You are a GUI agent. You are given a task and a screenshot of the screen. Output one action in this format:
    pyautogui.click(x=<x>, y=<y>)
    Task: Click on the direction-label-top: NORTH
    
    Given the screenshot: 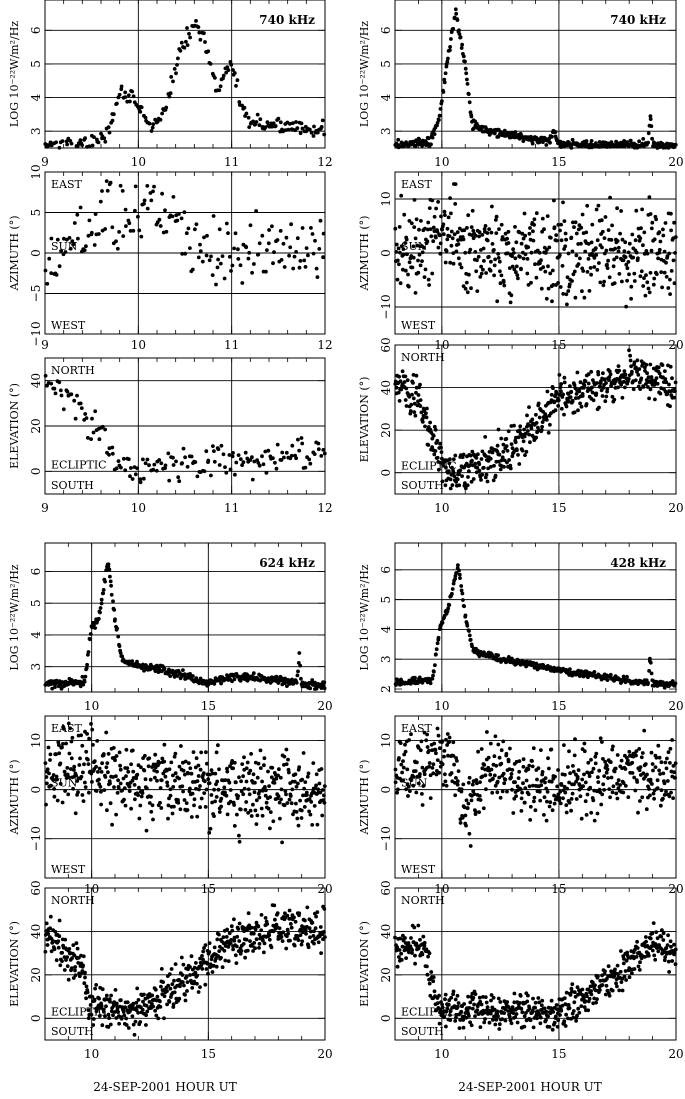 What is the action you would take?
    pyautogui.click(x=423, y=357)
    